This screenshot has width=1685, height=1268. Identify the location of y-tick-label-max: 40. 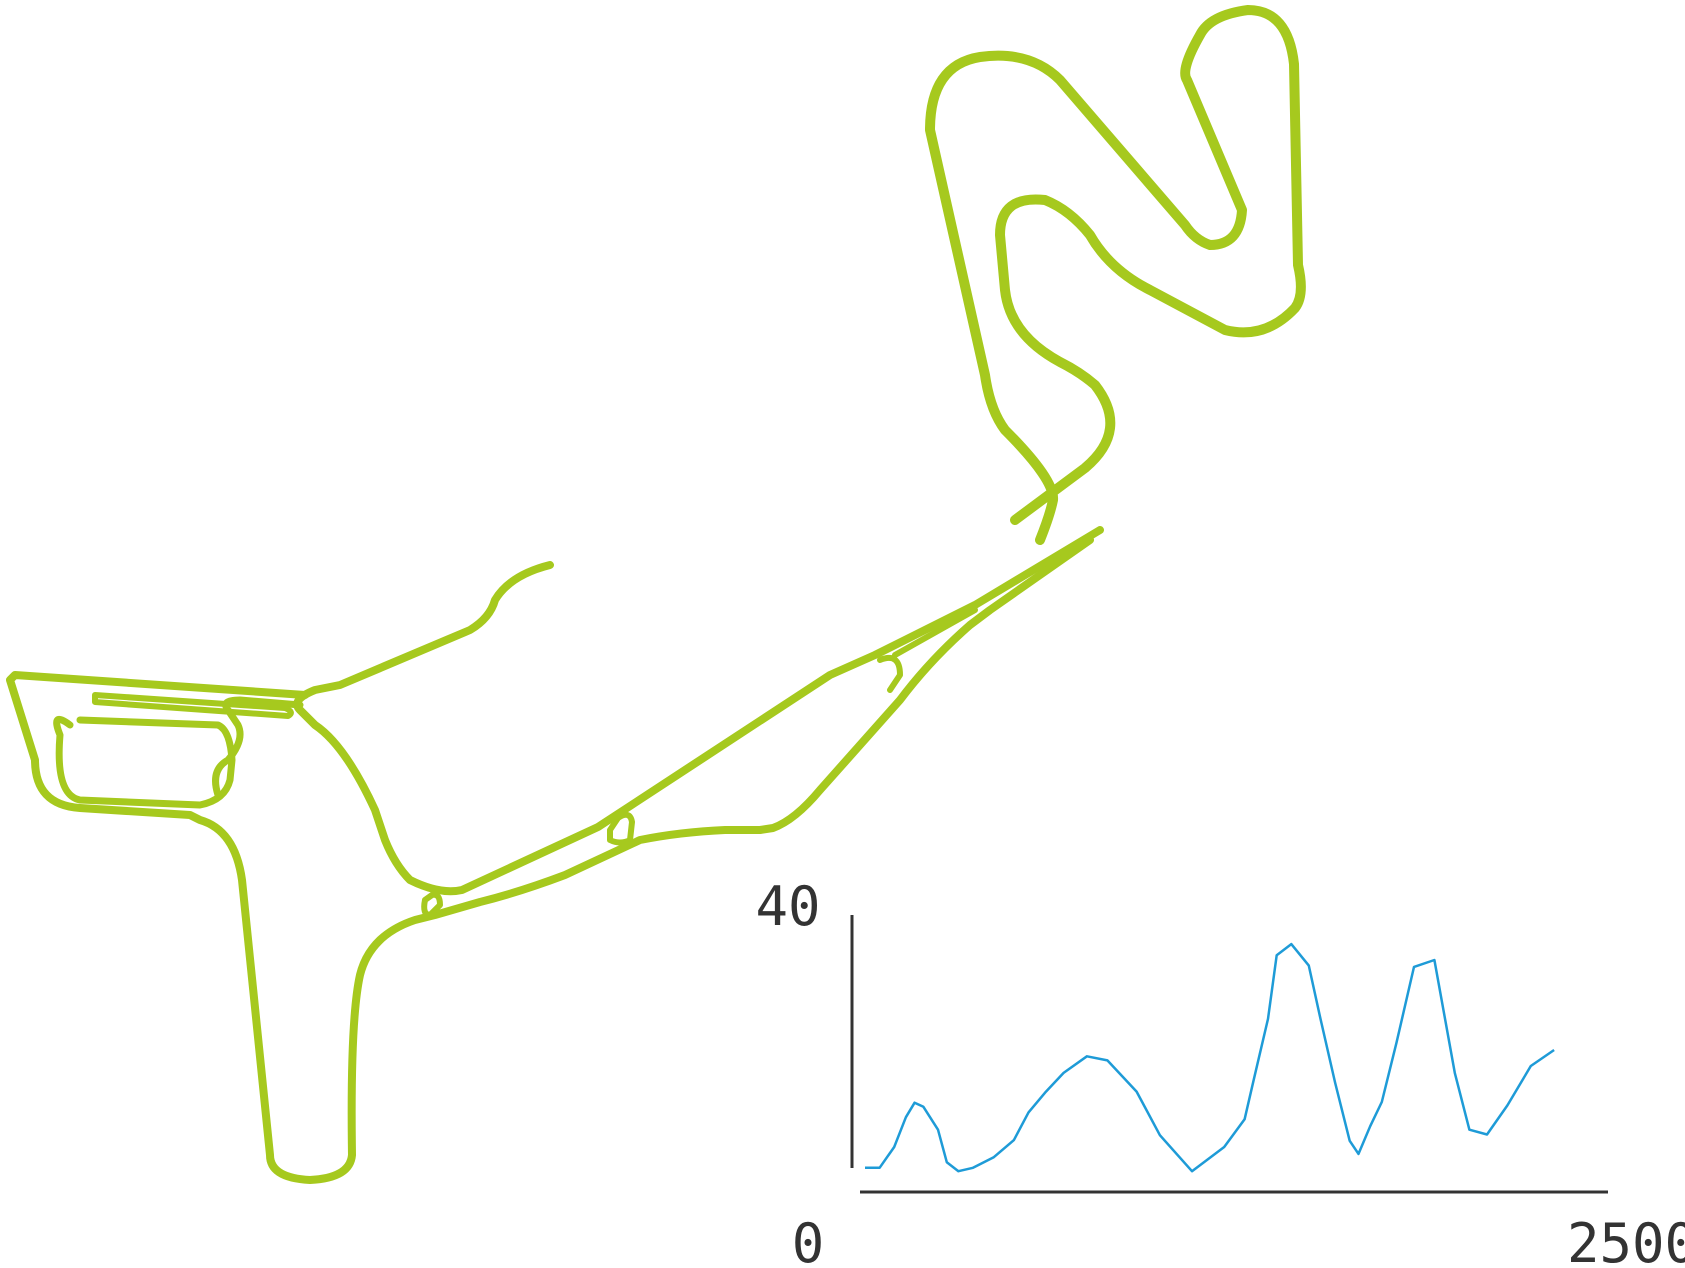
(787, 906).